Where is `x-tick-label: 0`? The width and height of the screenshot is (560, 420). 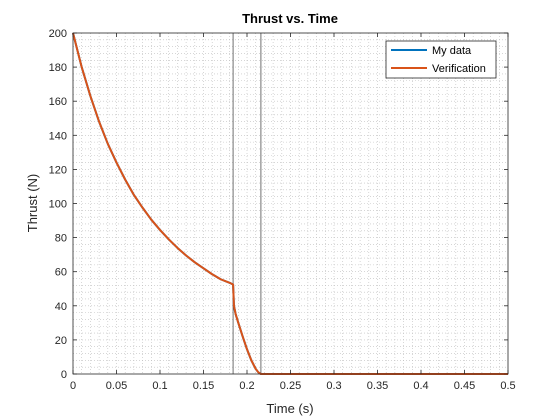 x-tick-label: 0 is located at coordinates (73, 386).